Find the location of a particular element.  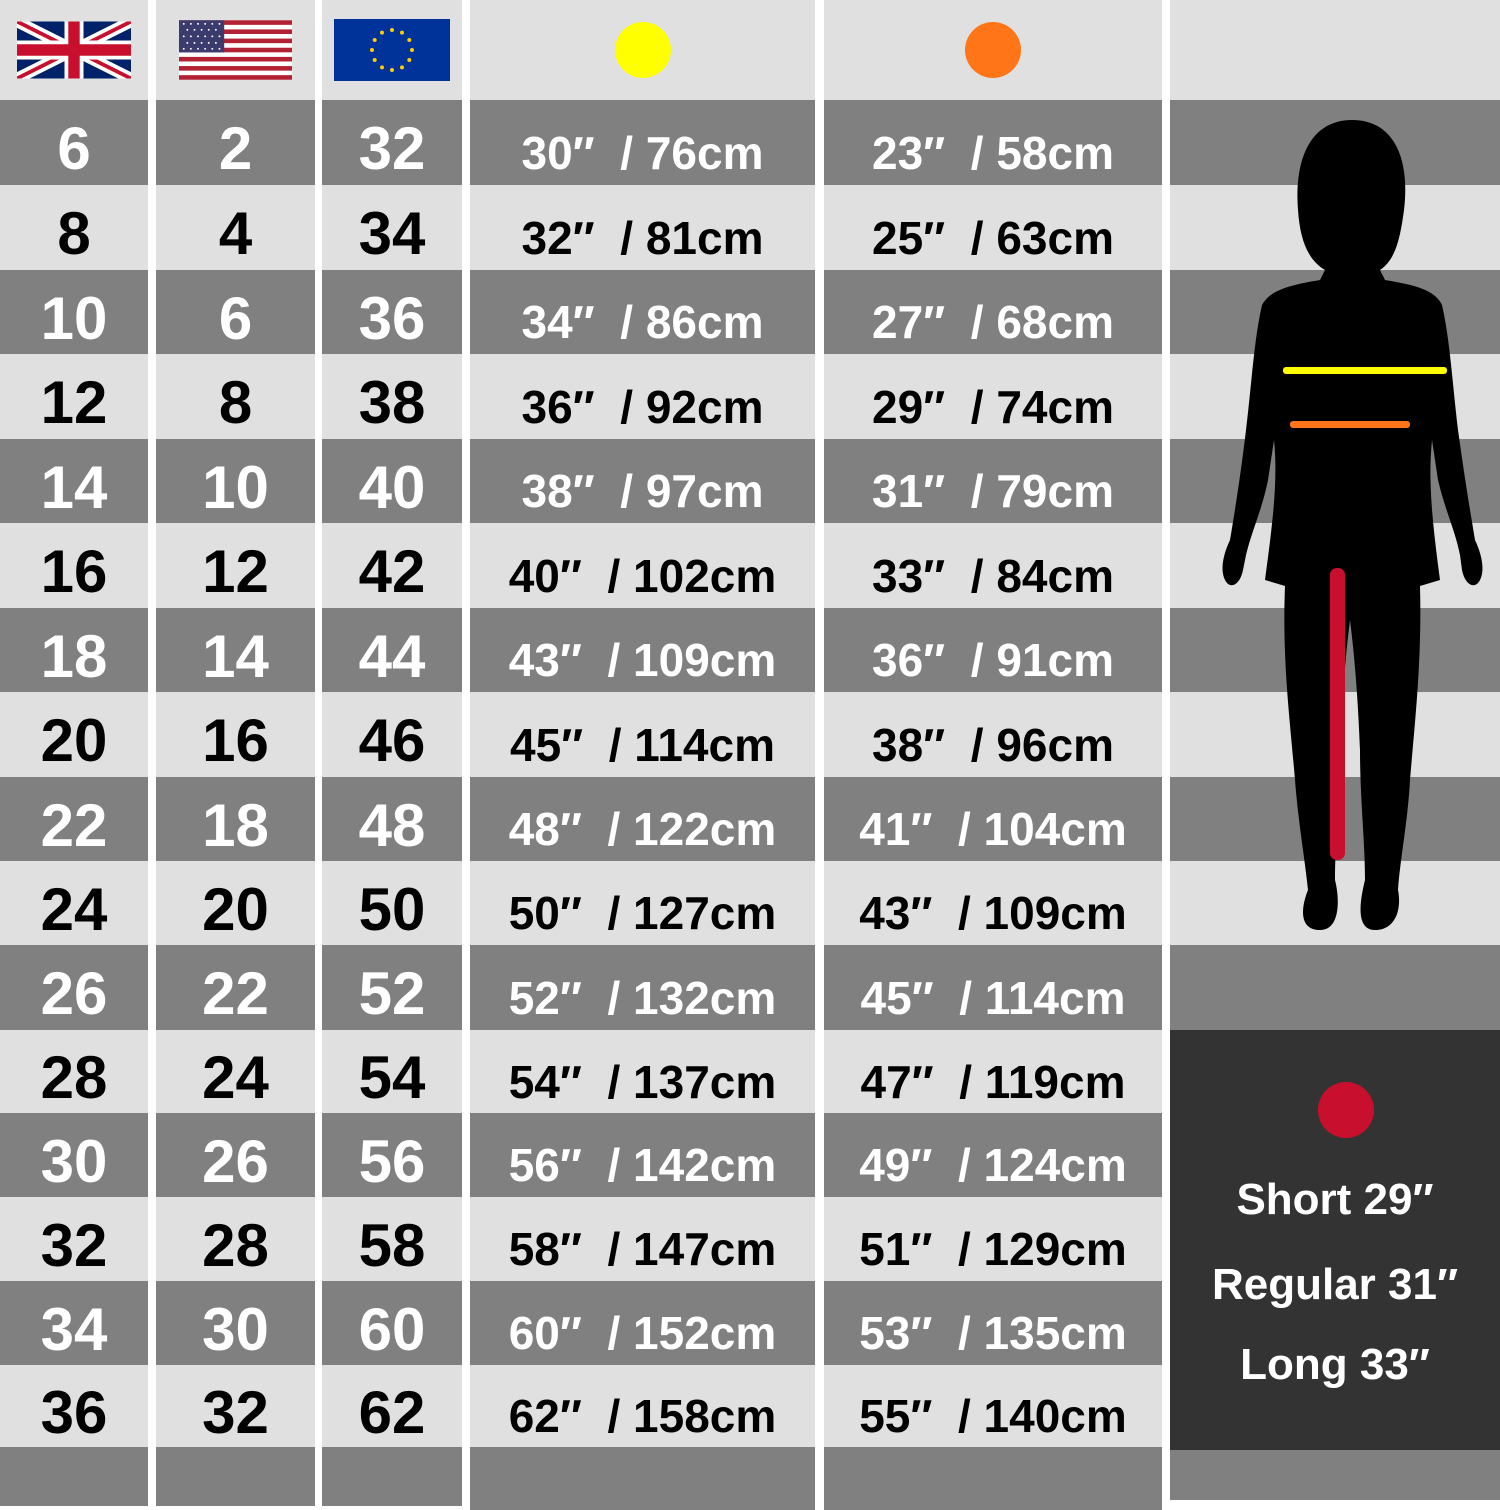

waist-cell: 33″ / 84cm is located at coordinates (993, 570).